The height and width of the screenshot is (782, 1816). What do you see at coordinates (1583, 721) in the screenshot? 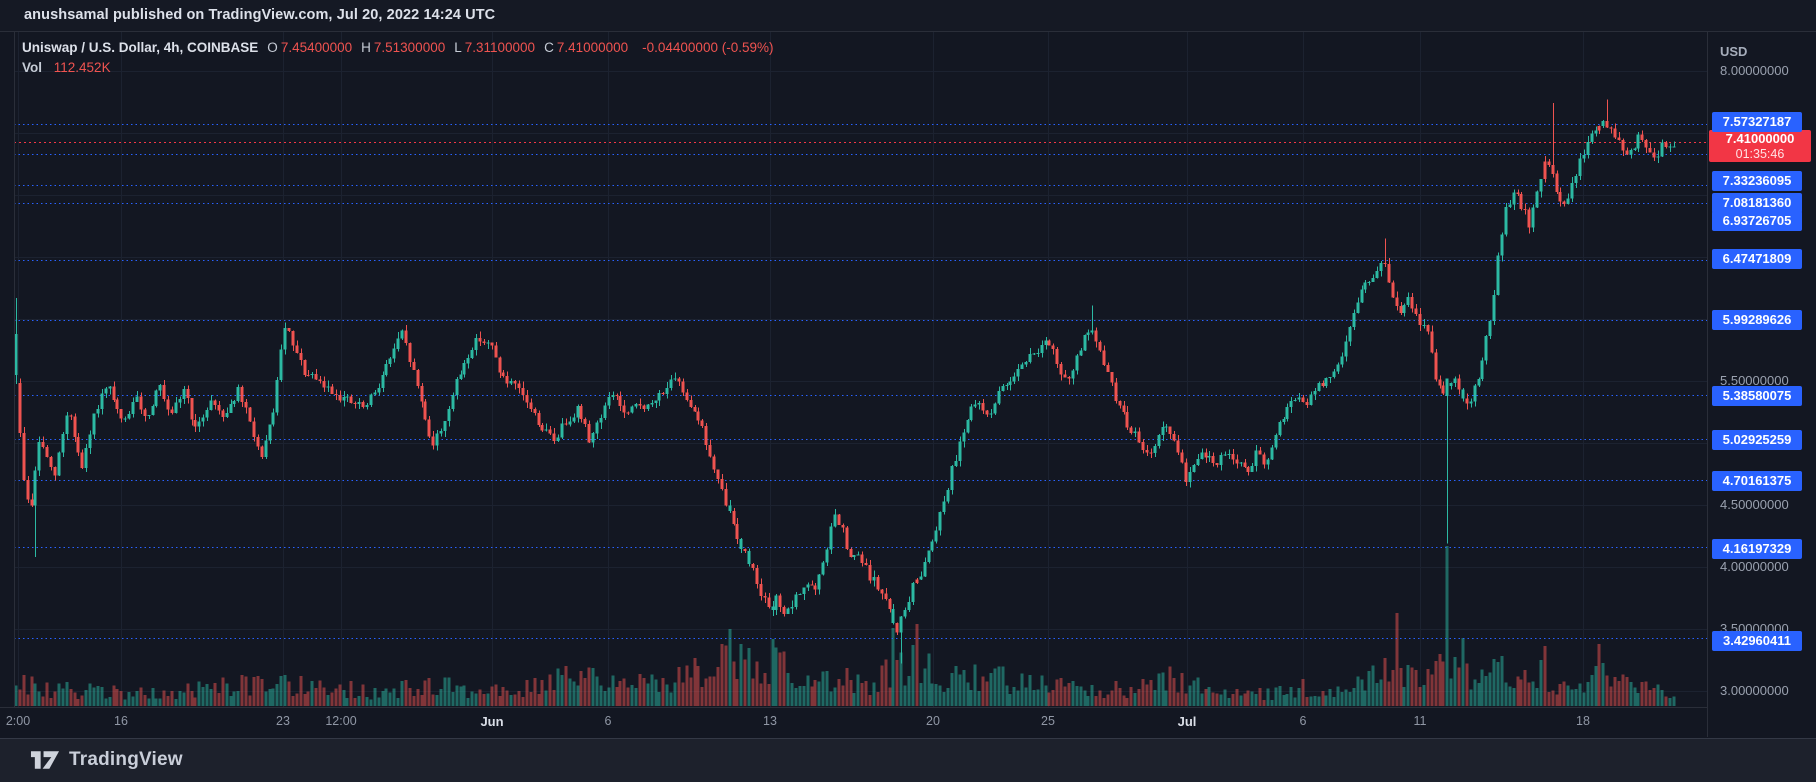
I see `time-tick-18: 18` at bounding box center [1583, 721].